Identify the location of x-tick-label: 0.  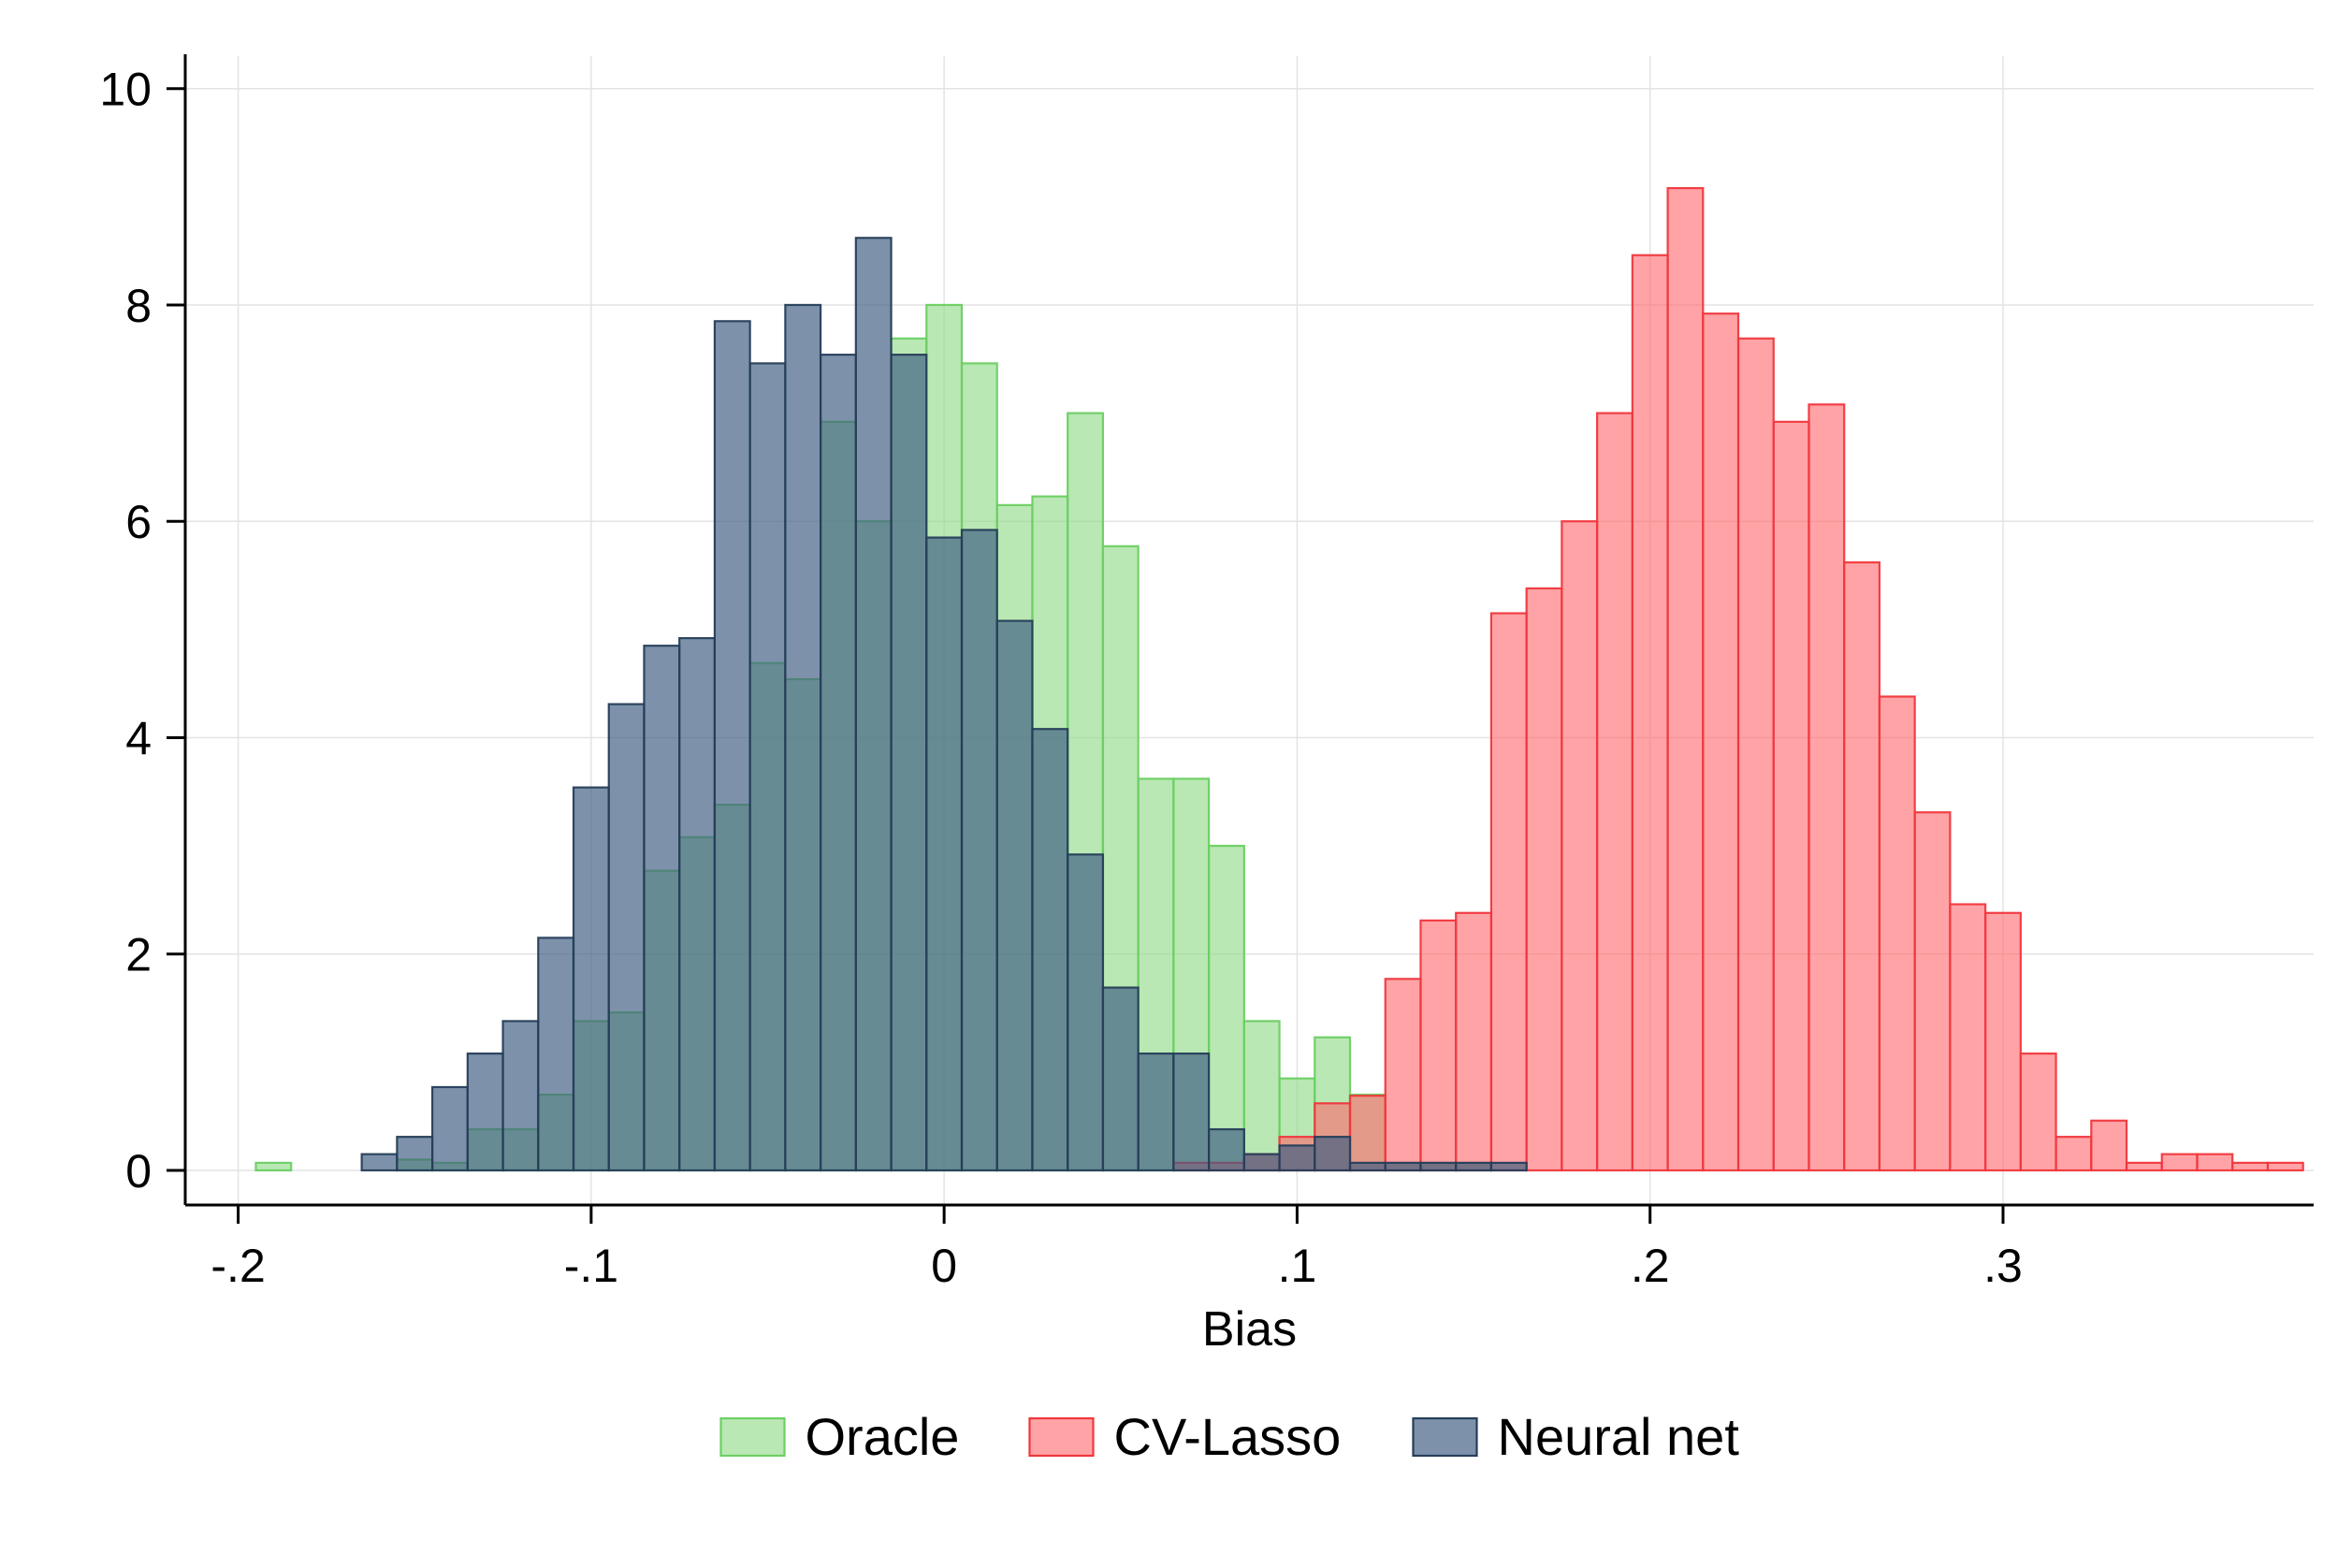
(944, 1266).